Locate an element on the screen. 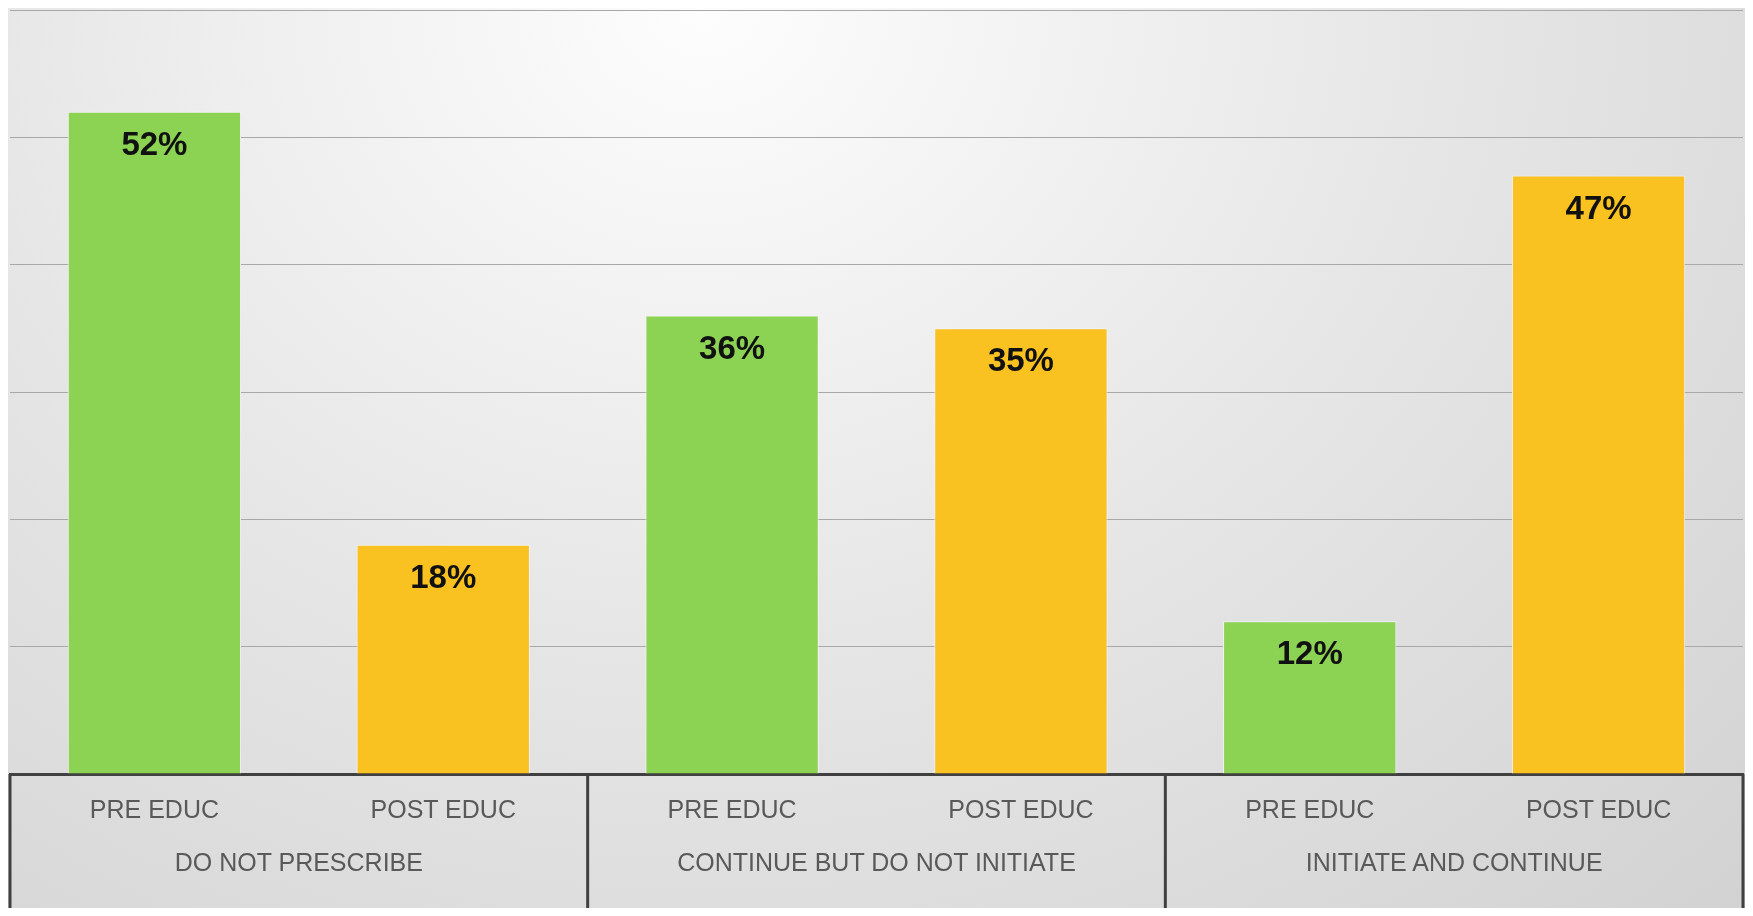  data-label: 47% is located at coordinates (1598, 207).